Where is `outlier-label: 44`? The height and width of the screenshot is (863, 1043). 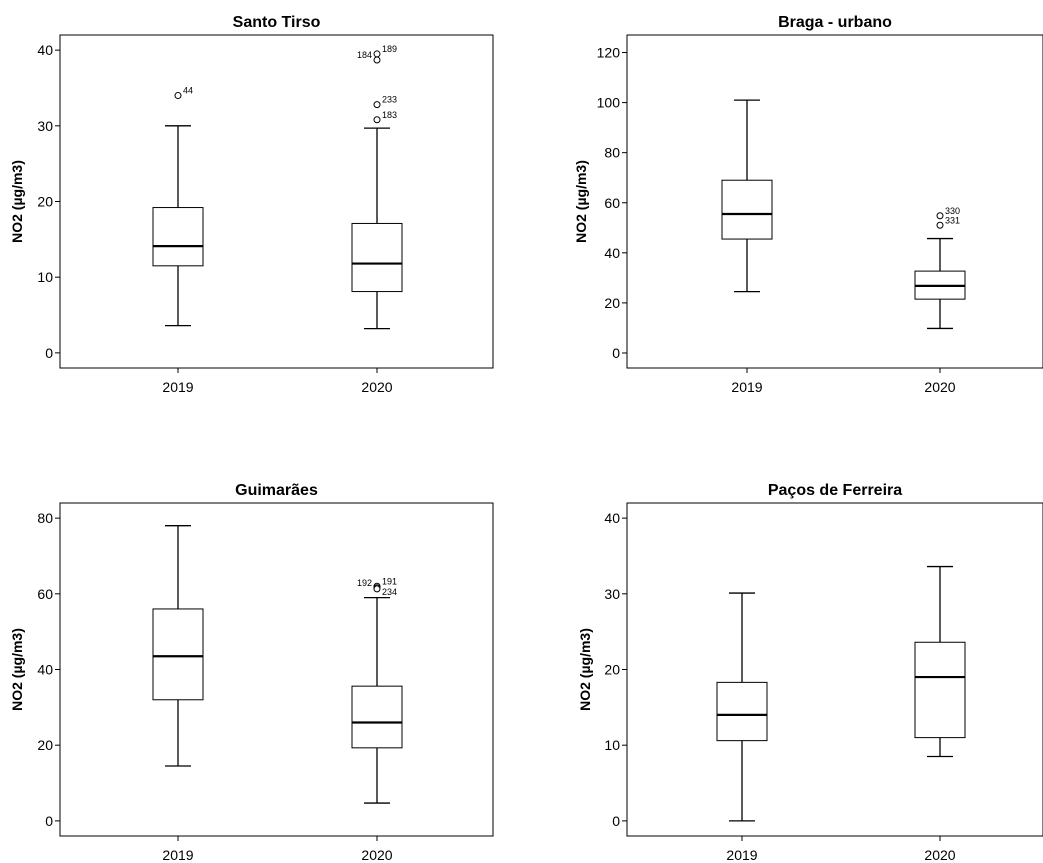 outlier-label: 44 is located at coordinates (188, 91).